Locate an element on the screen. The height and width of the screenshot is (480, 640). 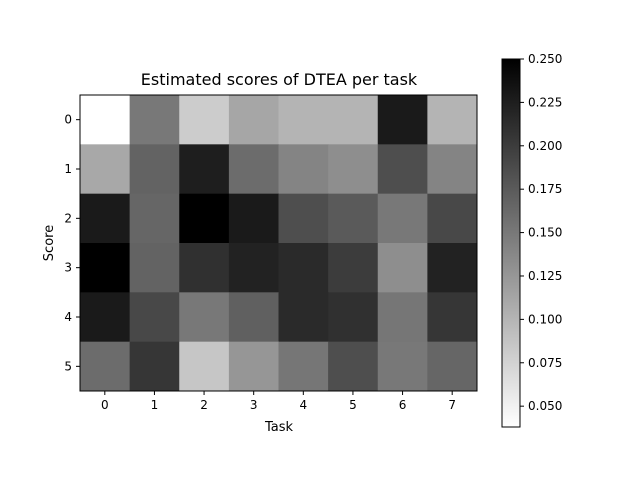
y-tick-label: 3 is located at coordinates (68, 268).